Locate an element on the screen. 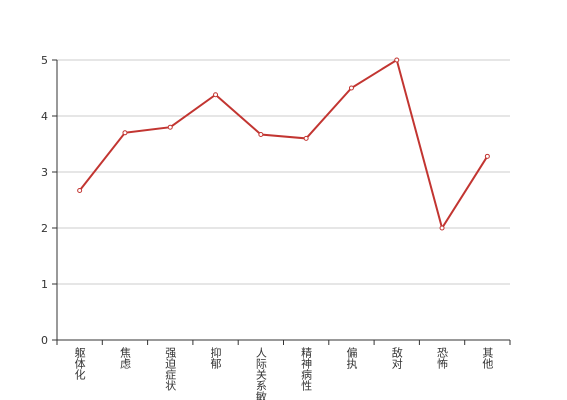 The image size is (567, 400). x-tick-label: 人际关系敏感 is located at coordinates (260, 373).